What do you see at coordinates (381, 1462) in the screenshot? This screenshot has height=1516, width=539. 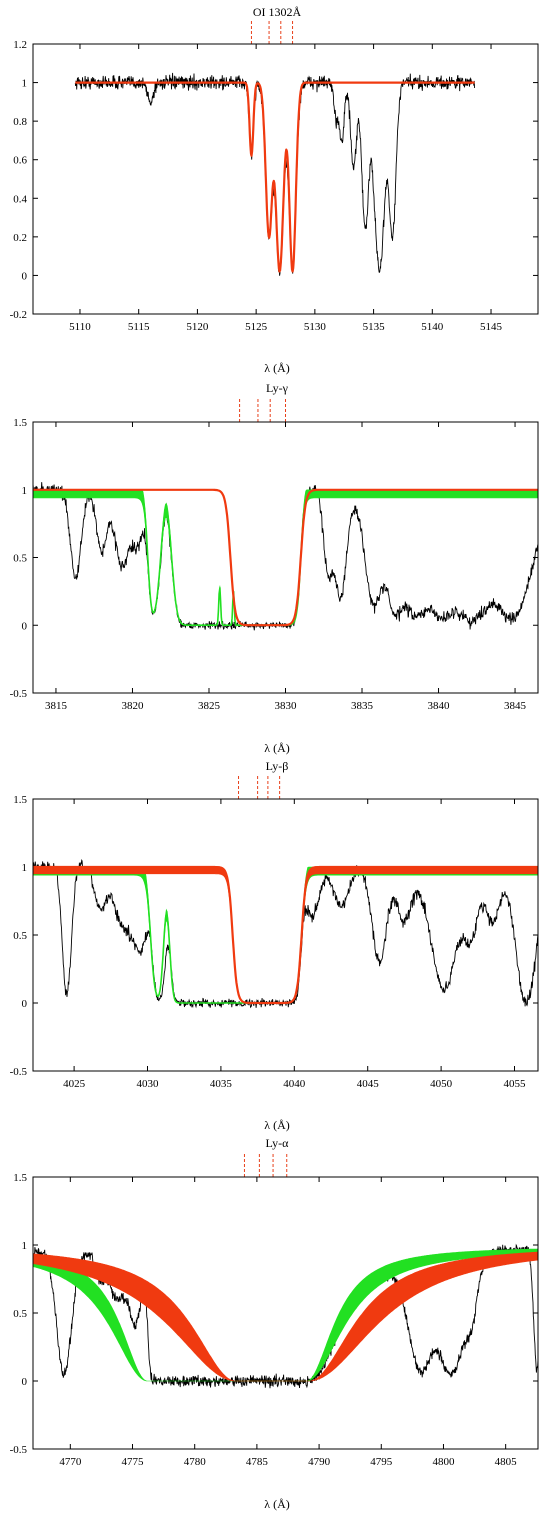 I see `x-tick-label: 4795` at bounding box center [381, 1462].